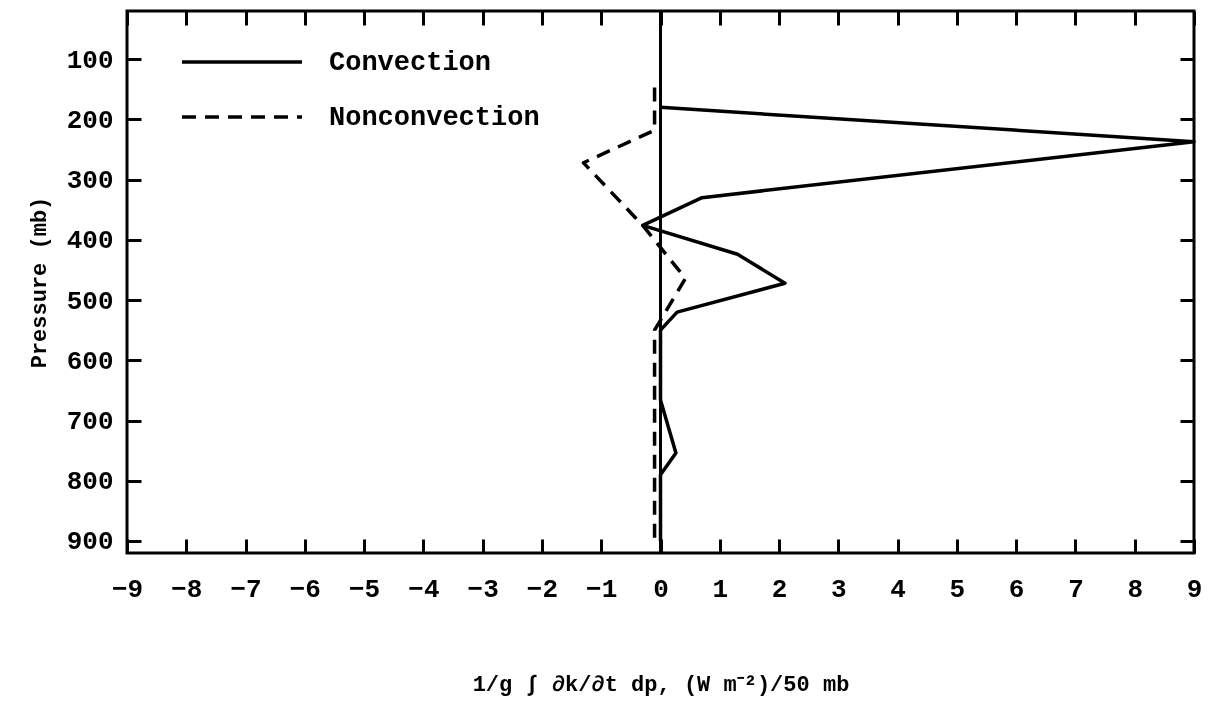 The height and width of the screenshot is (724, 1210). I want to click on x-tick-label: −5, so click(365, 589).